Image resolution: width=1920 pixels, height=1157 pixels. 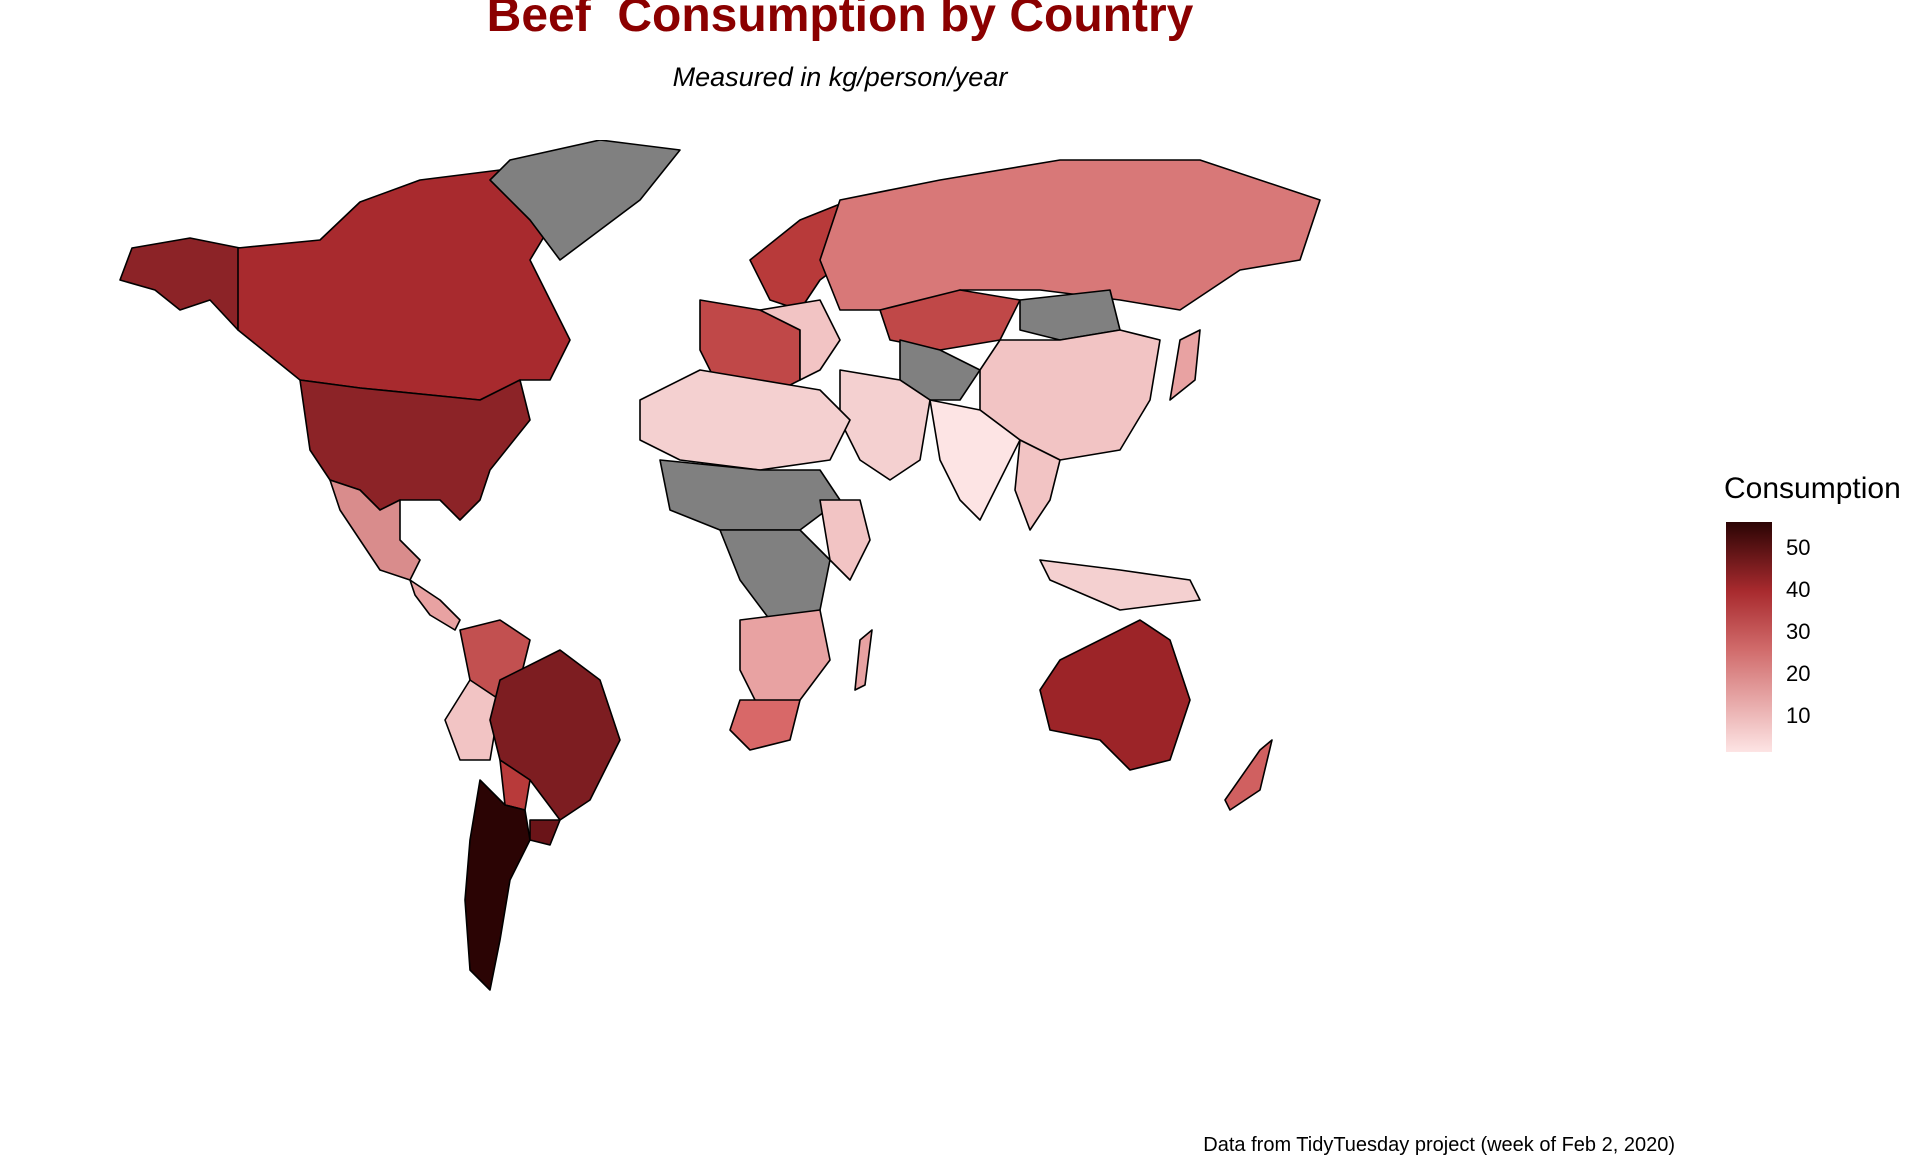 What do you see at coordinates (1798, 547) in the screenshot?
I see `legend-tick-50: 50` at bounding box center [1798, 547].